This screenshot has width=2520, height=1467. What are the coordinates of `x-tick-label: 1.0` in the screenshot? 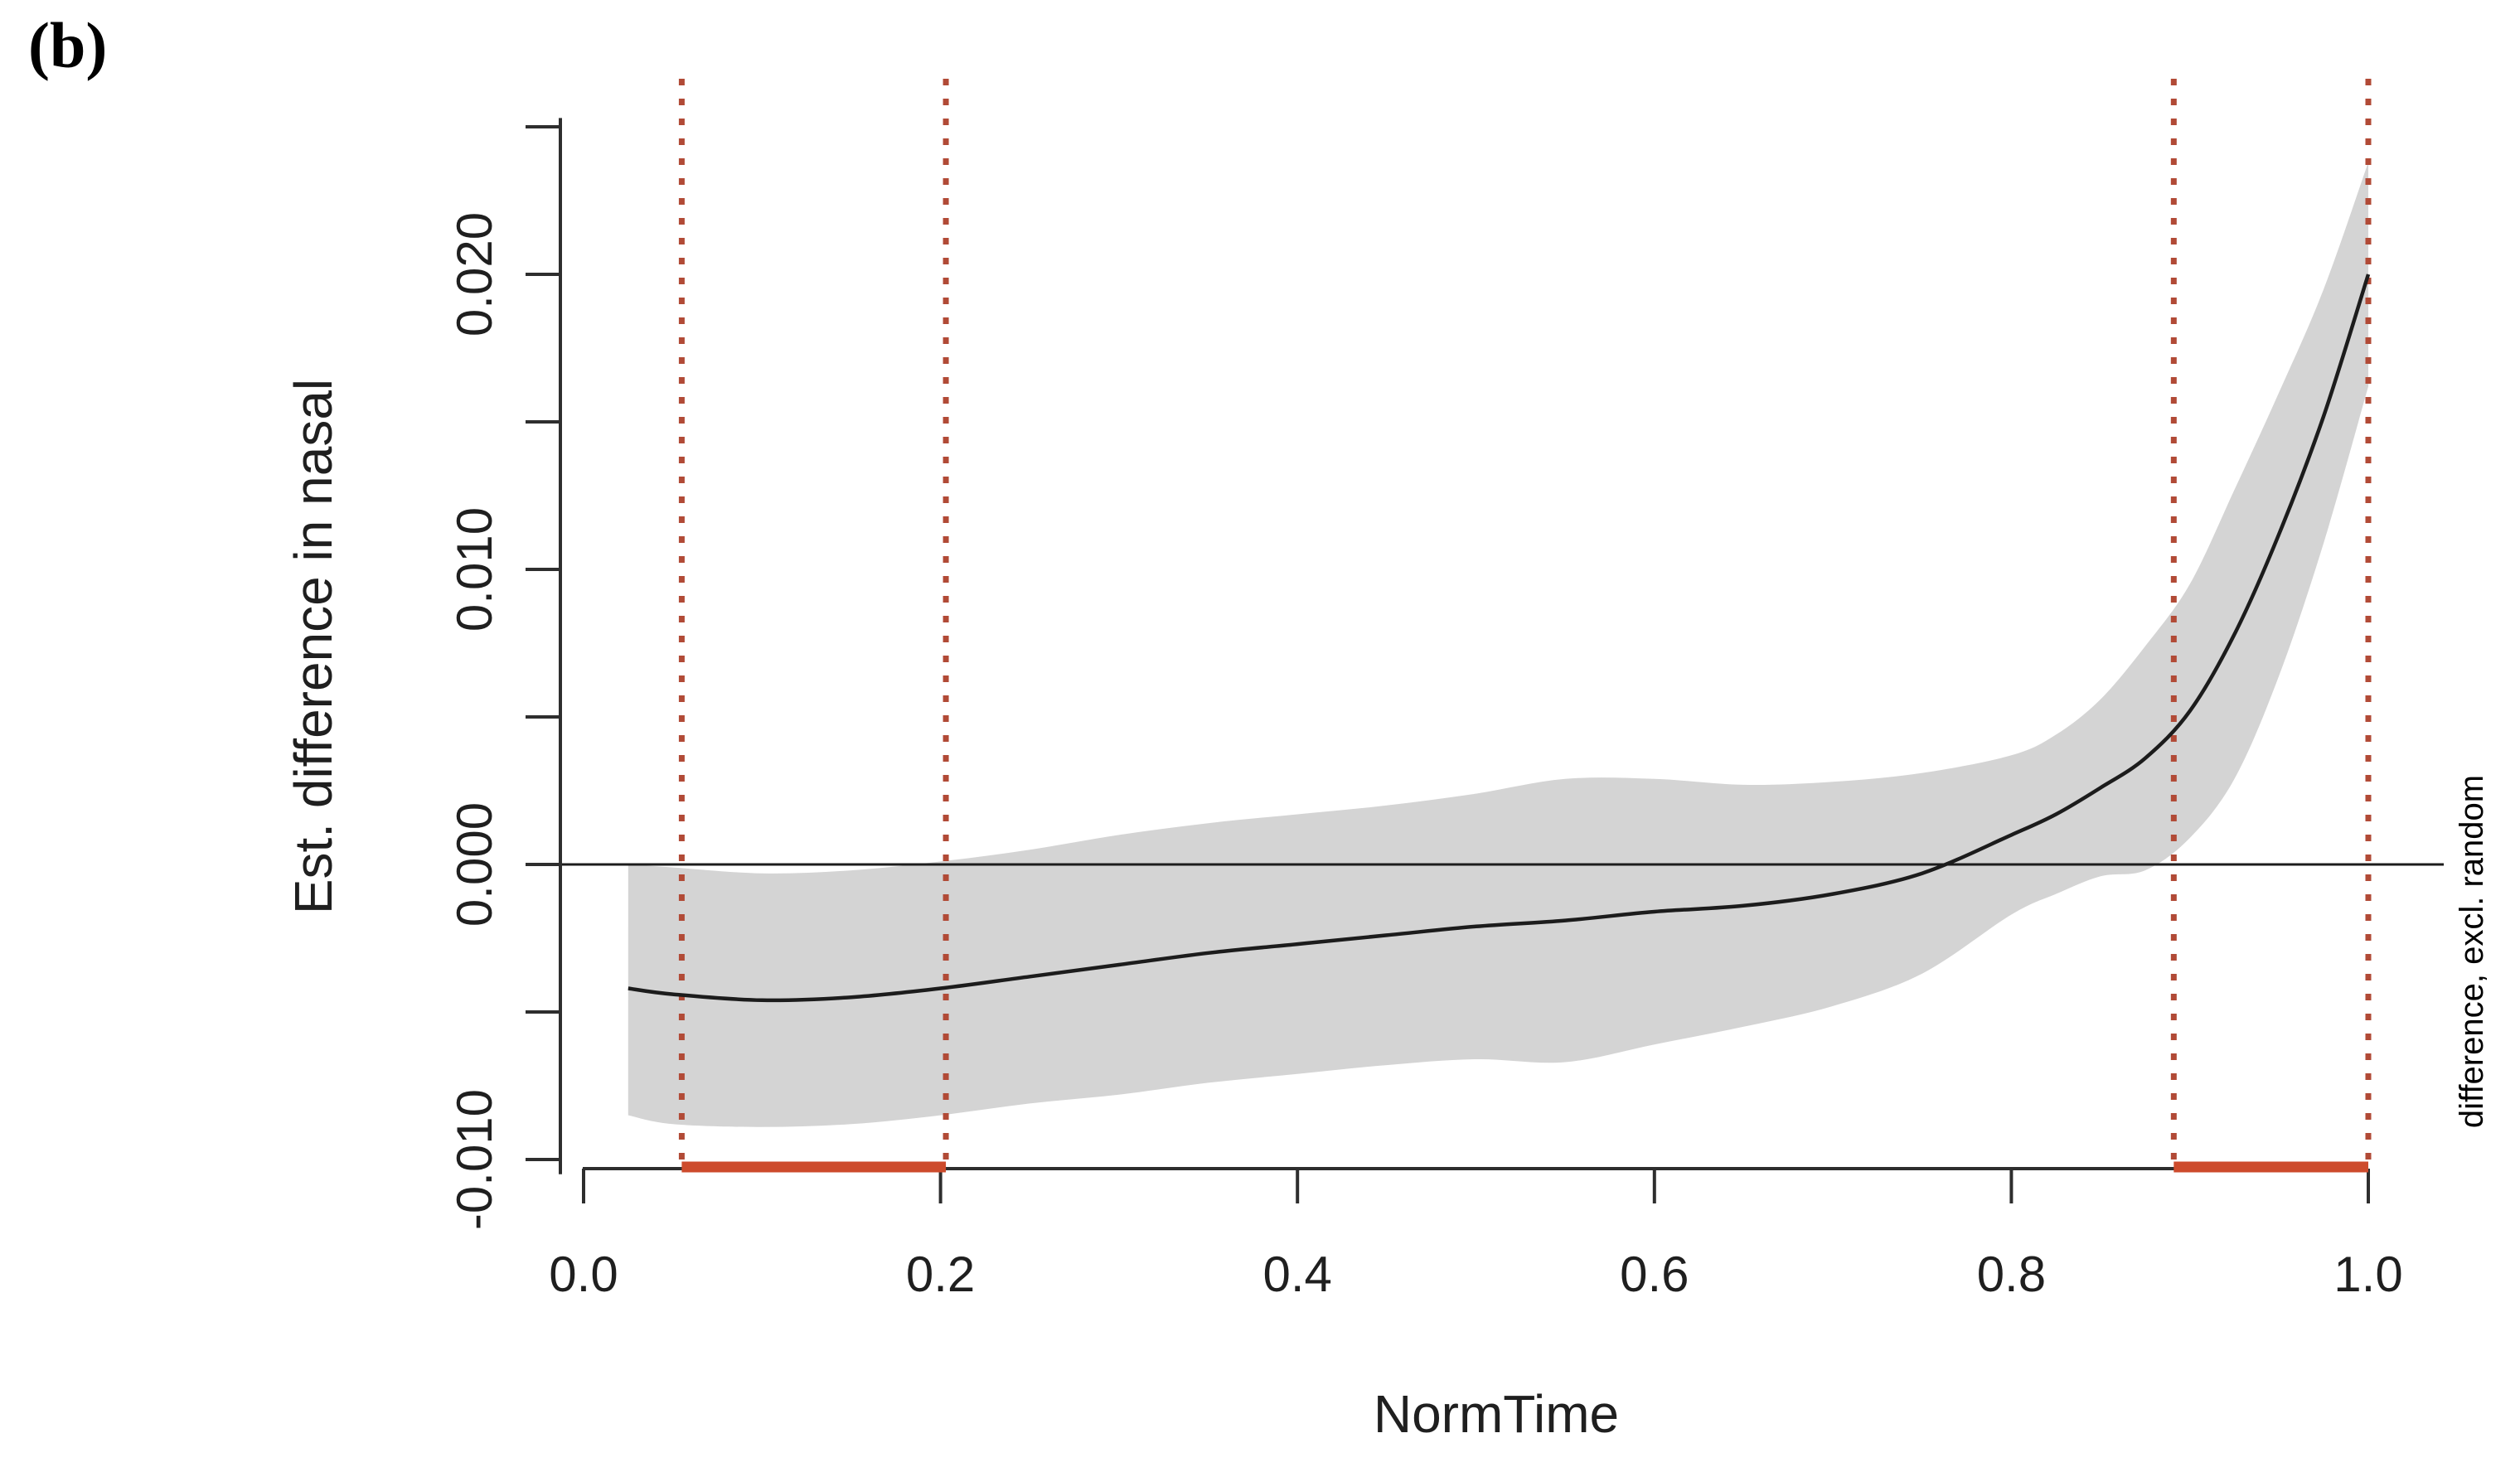 It's located at (2367, 1275).